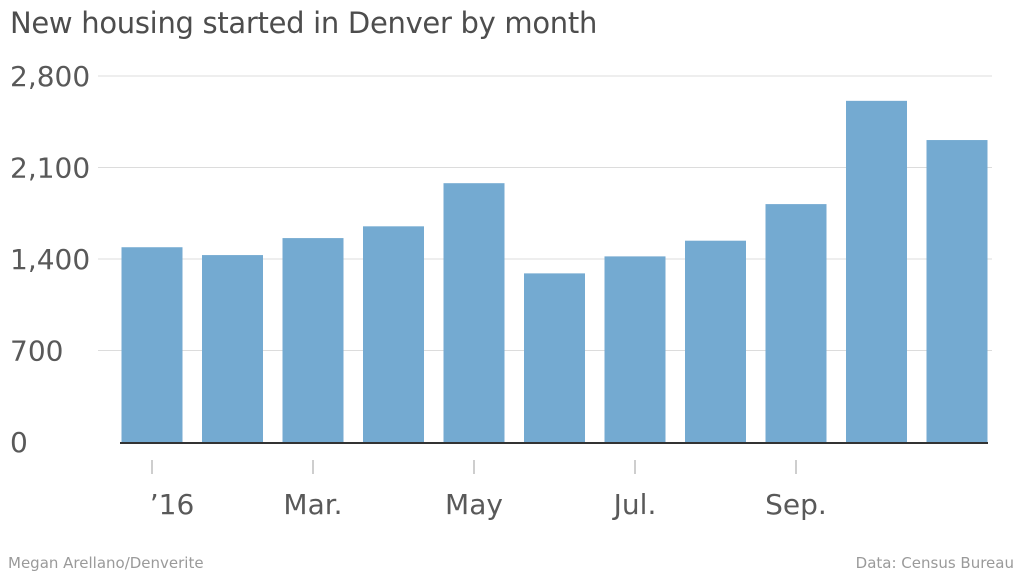 This screenshot has height=576, width=1024. Describe the element at coordinates (172, 504) in the screenshot. I see `x-tick-label: ’16` at that location.